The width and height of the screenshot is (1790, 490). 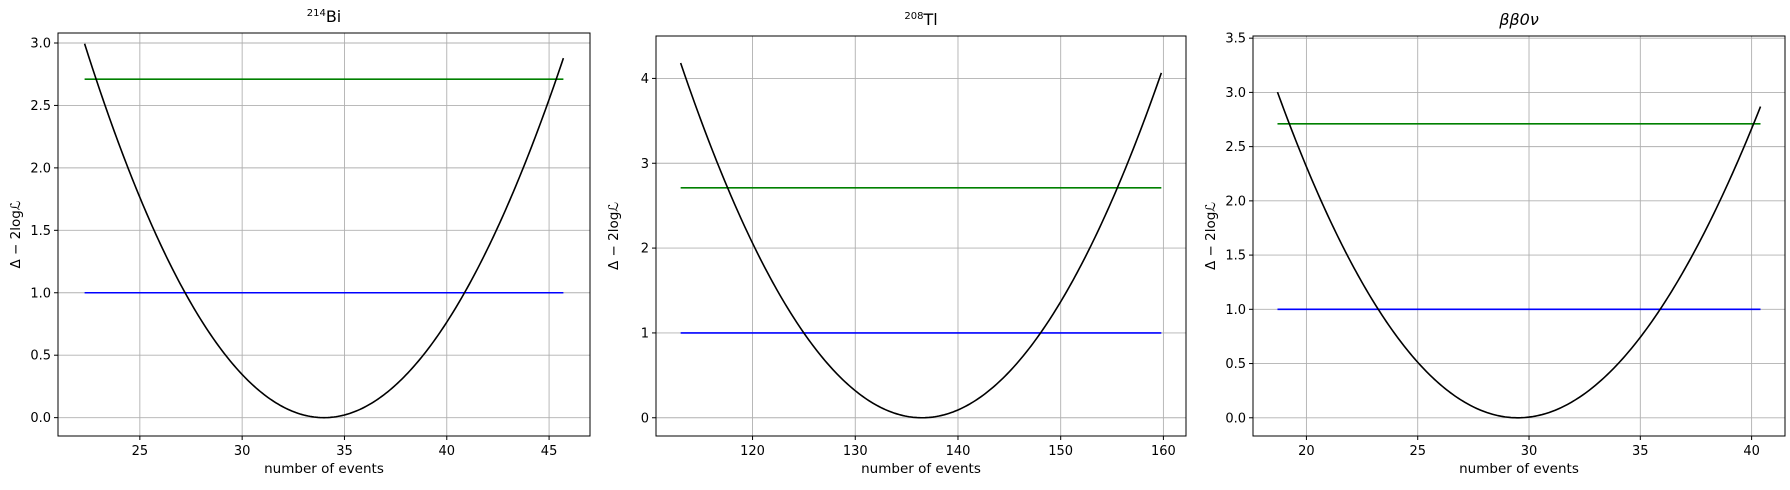 I want to click on bb0nu-y-tick-label: 0.5, so click(x=1235, y=364).